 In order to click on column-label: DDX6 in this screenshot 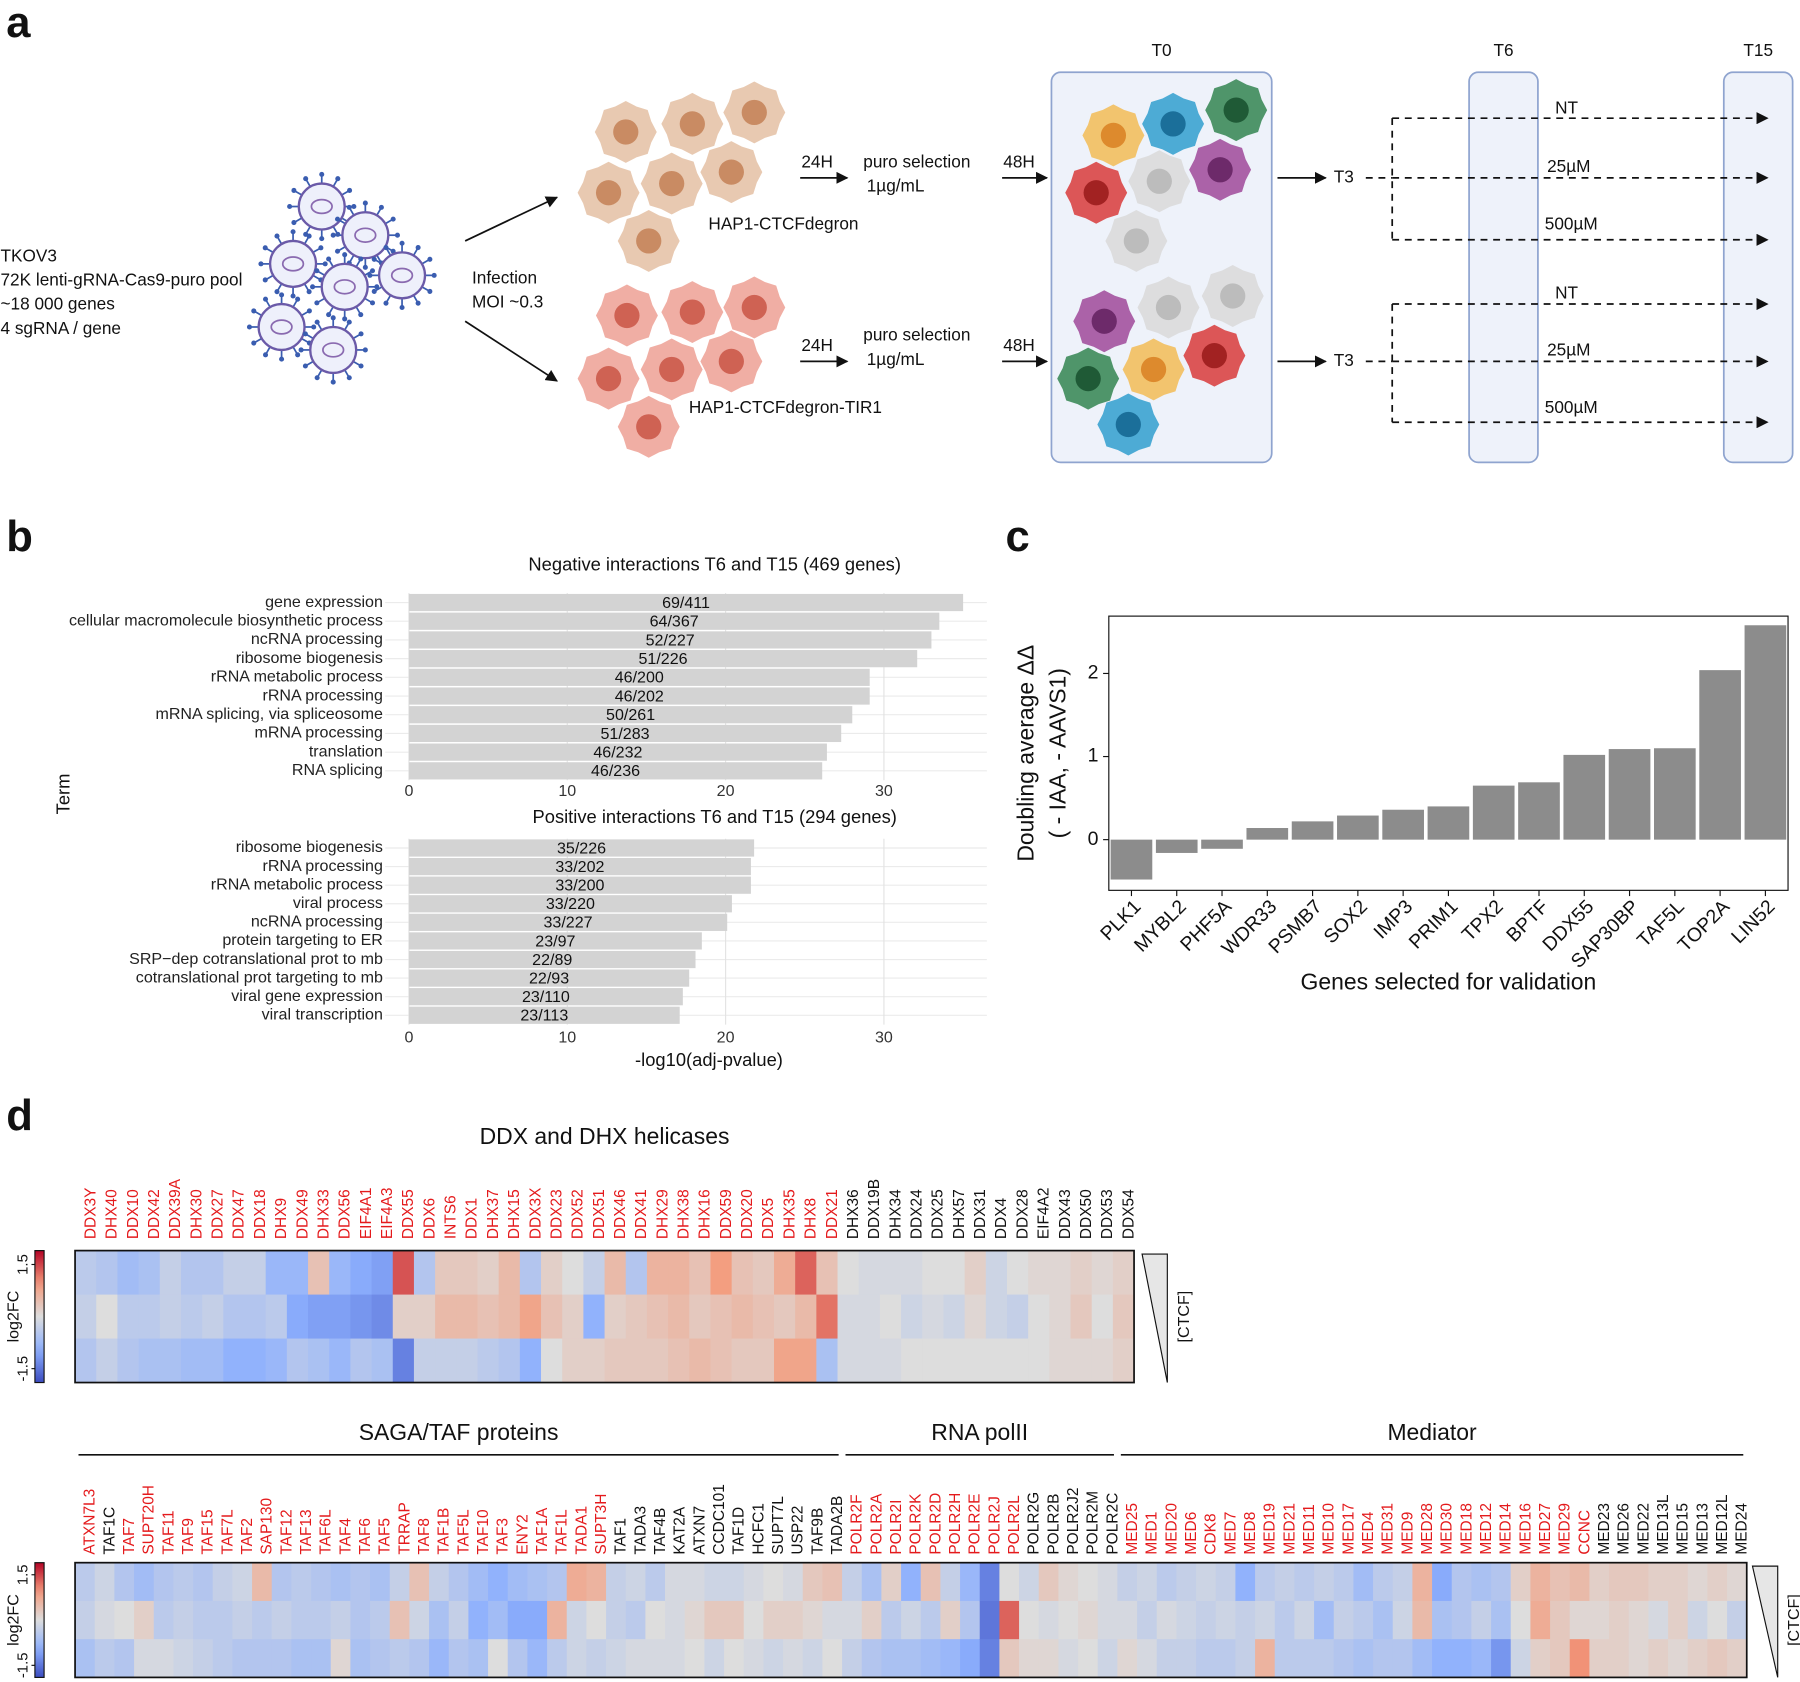, I will do `click(429, 1218)`.